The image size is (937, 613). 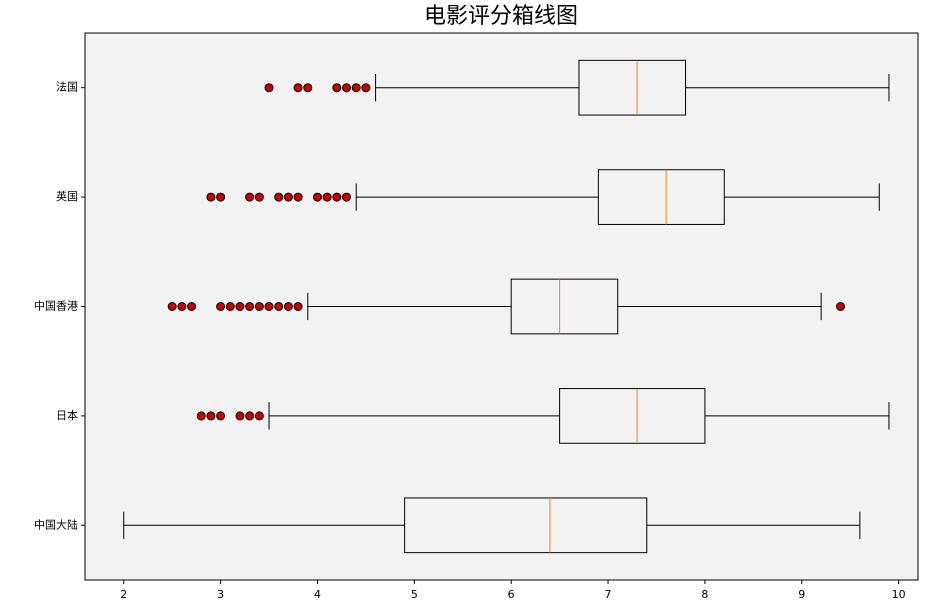 I want to click on x-tick-label: 3, so click(x=220, y=594).